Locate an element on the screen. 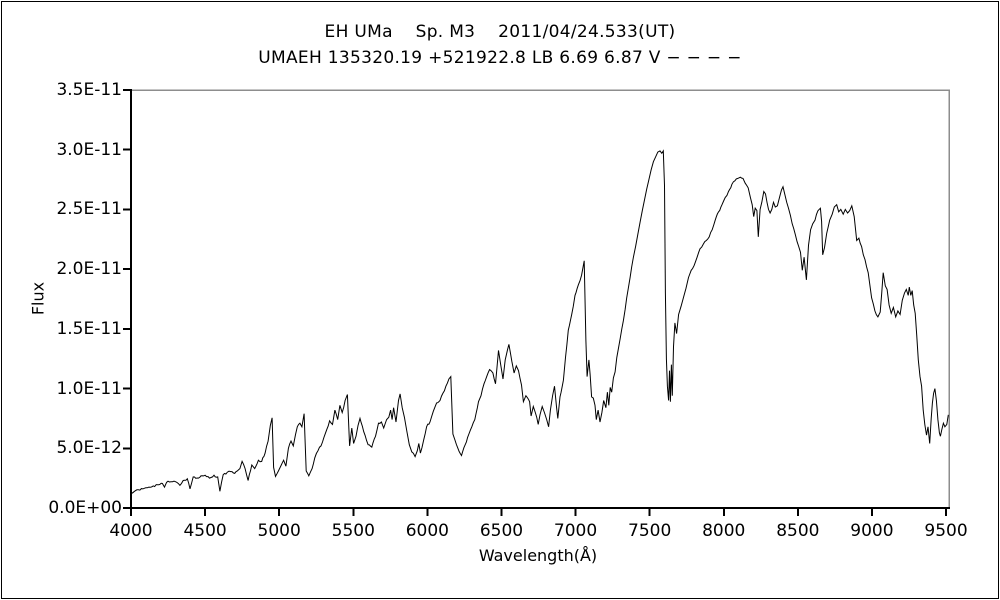 The width and height of the screenshot is (1000, 600). x-tick-label: 8000 is located at coordinates (724, 531).